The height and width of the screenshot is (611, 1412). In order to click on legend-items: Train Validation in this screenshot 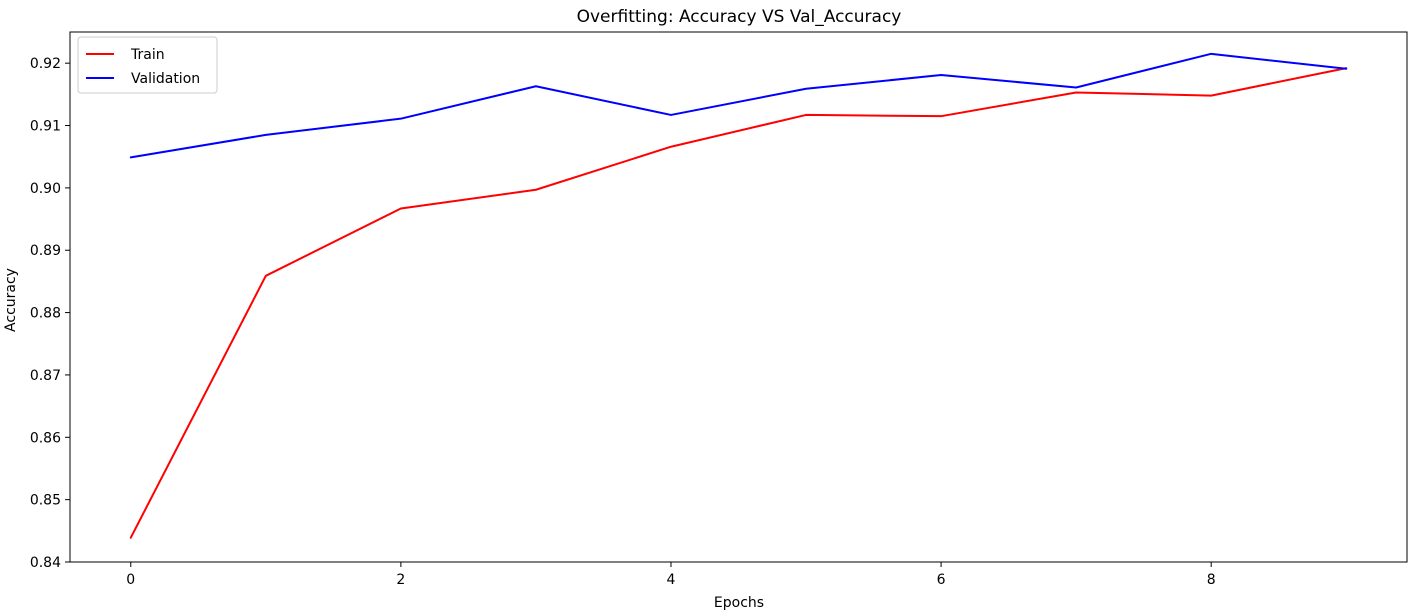, I will do `click(143, 67)`.